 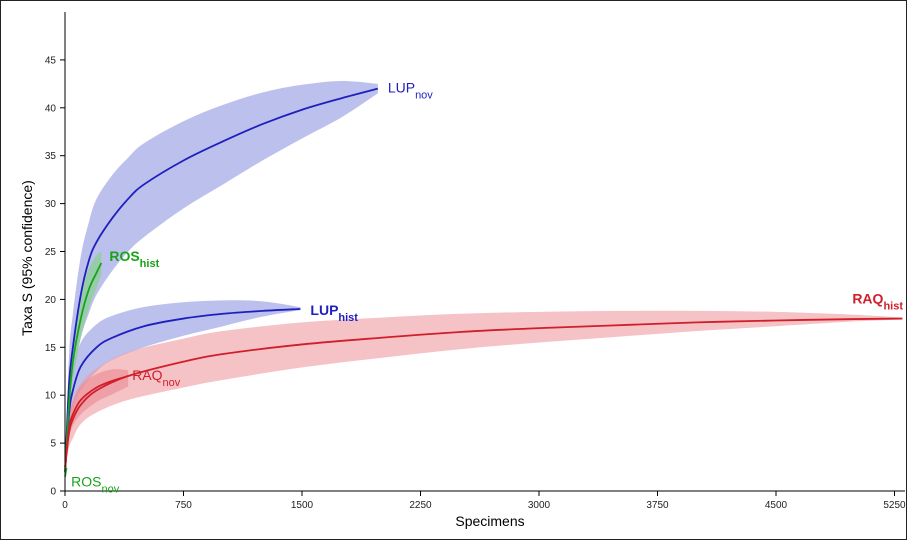 What do you see at coordinates (51, 108) in the screenshot?
I see `y-tick-label: 40` at bounding box center [51, 108].